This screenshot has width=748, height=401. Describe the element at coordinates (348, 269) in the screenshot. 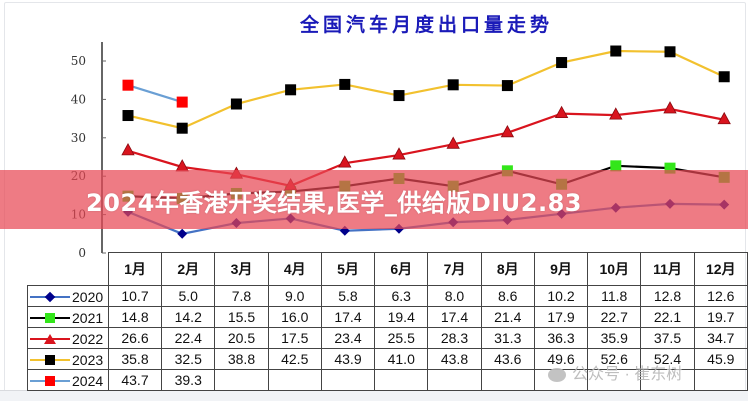

I see `table-header-5: 5月` at that location.